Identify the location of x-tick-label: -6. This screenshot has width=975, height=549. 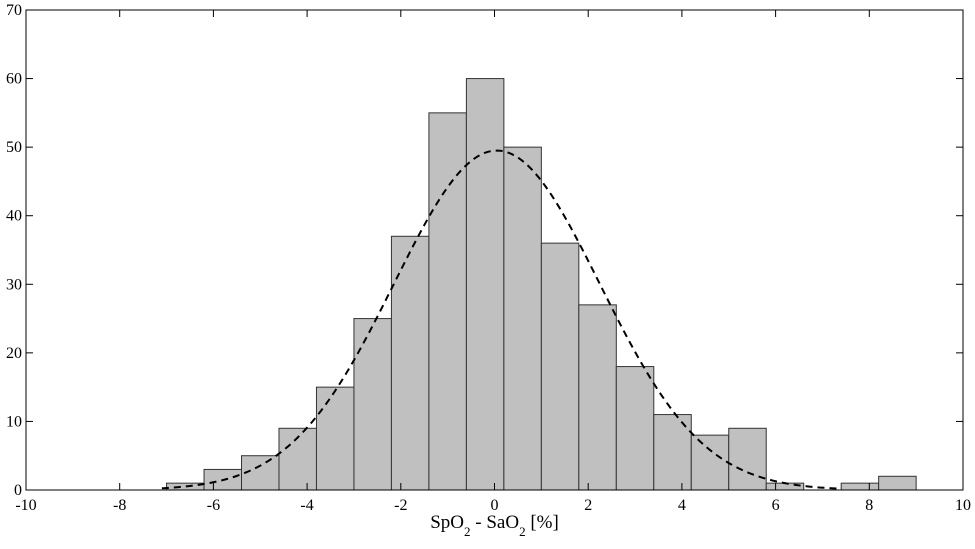
(213, 505).